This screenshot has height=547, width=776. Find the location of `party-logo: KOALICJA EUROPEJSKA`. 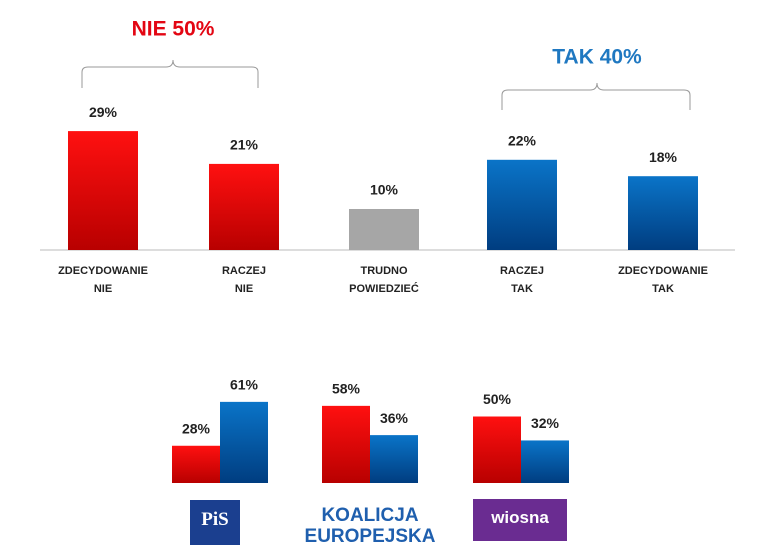

party-logo: KOALICJA EUROPEJSKA is located at coordinates (370, 526).